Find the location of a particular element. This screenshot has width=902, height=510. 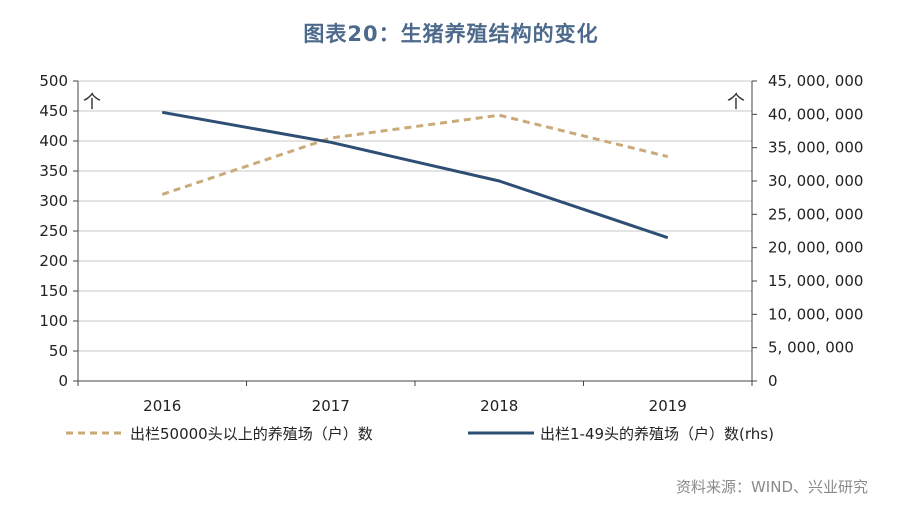

right-tick-label: 40, 000, 000 is located at coordinates (815, 114).